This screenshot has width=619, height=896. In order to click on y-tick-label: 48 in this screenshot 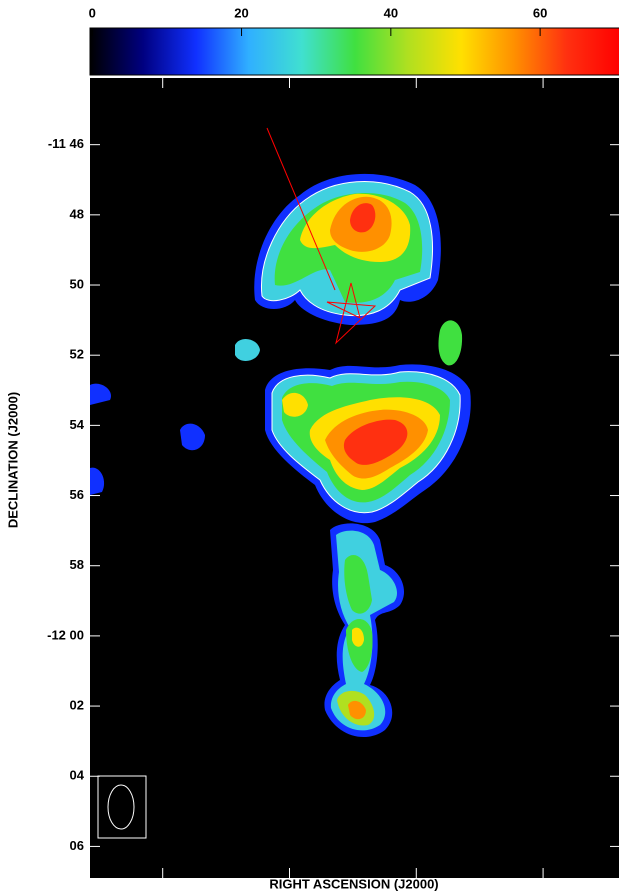, I will do `click(77, 213)`.